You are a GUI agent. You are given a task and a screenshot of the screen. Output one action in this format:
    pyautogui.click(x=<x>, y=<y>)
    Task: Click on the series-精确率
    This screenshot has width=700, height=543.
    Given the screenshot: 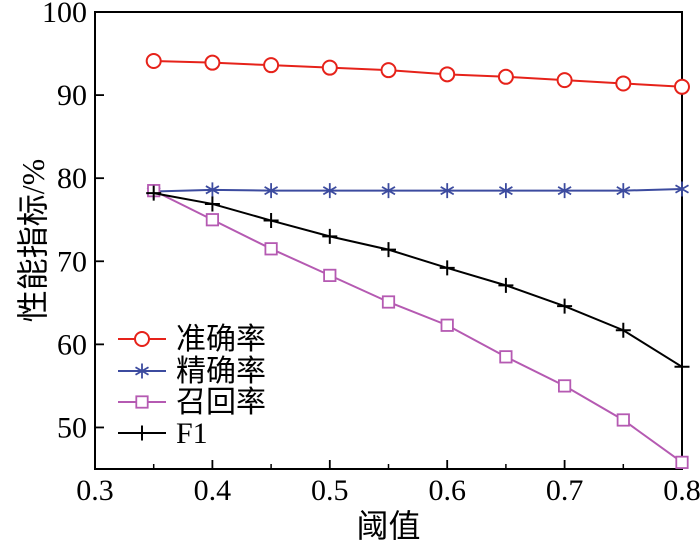 What is the action you would take?
    pyautogui.click(x=417, y=190)
    